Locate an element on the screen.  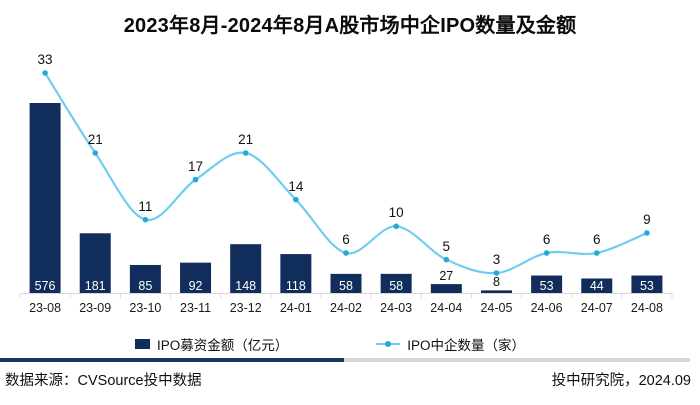
bar-value-label: 44 is located at coordinates (596, 285).